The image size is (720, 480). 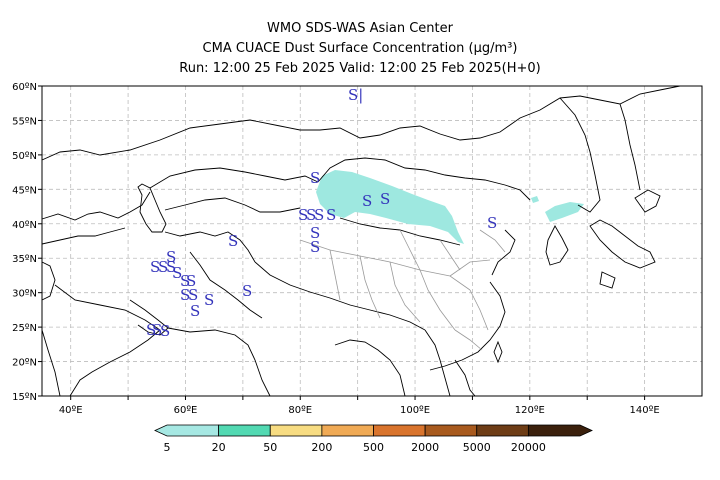 What do you see at coordinates (300, 410) in the screenshot?
I see `lon-tick-label: 80ºE` at bounding box center [300, 410].